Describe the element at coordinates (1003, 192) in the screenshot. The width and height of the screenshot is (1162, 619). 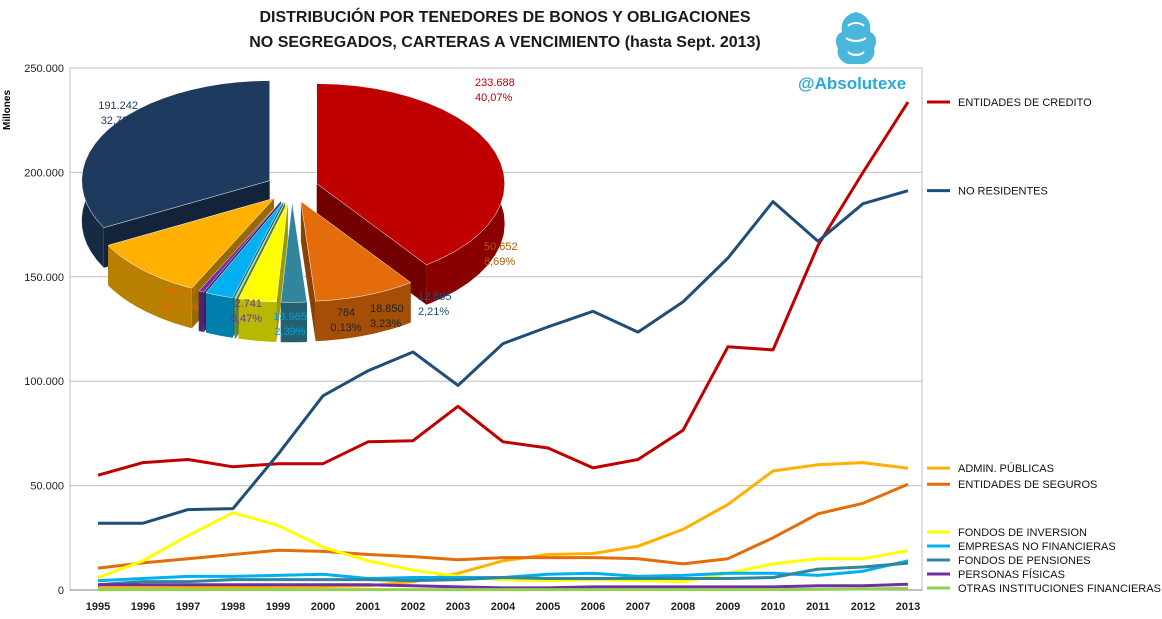
I see `legend-entry: NO RESIDENTES` at that location.